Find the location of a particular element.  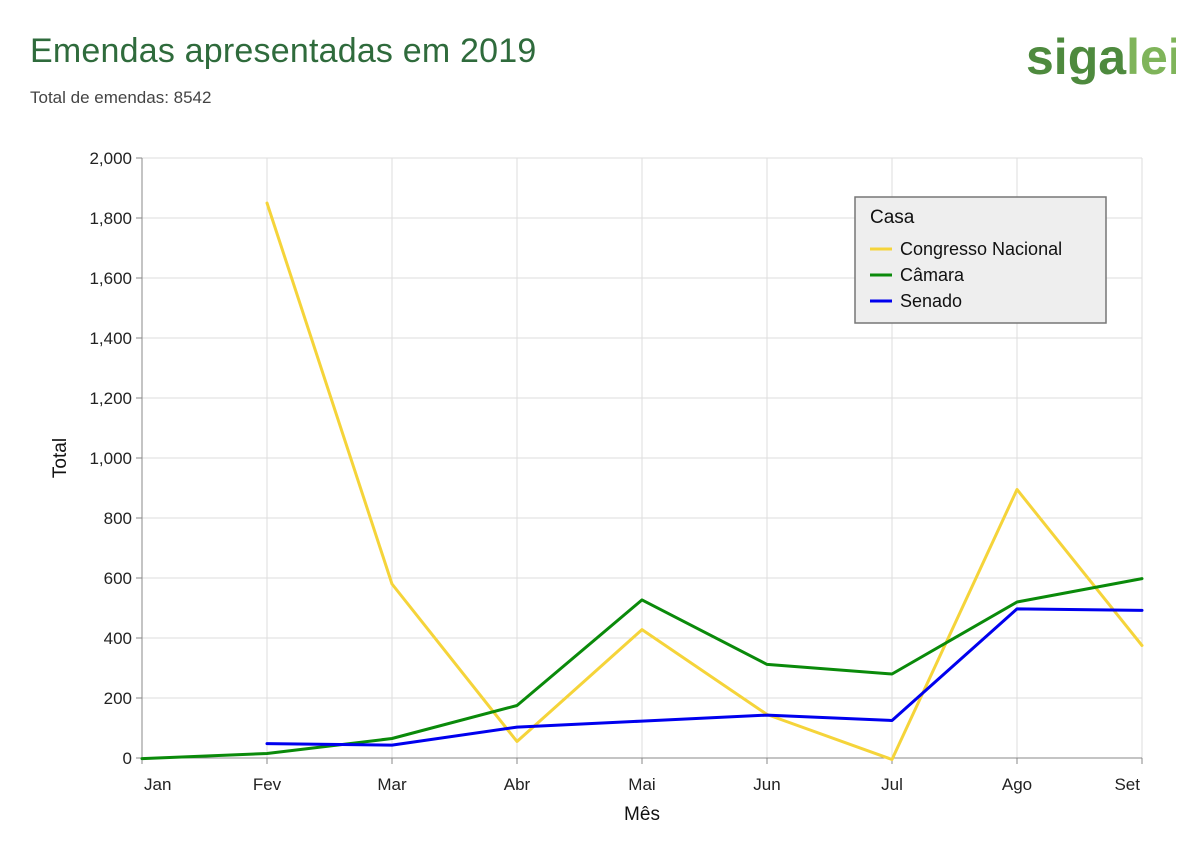

series-line-senado is located at coordinates (704, 677).